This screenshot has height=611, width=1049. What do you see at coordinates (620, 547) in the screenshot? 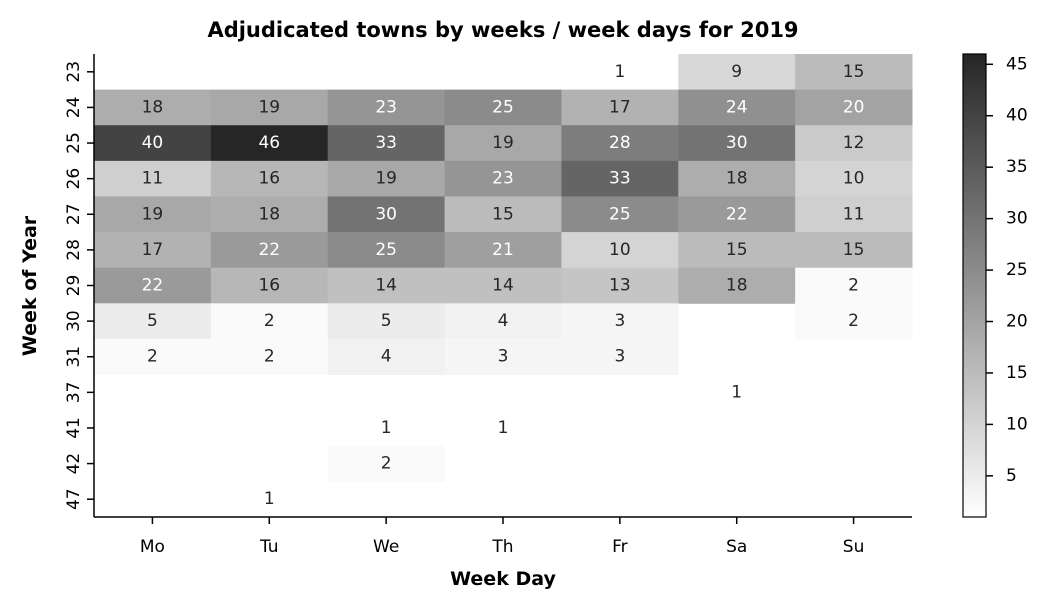
I see `x-tick-label: Fr` at bounding box center [620, 547].